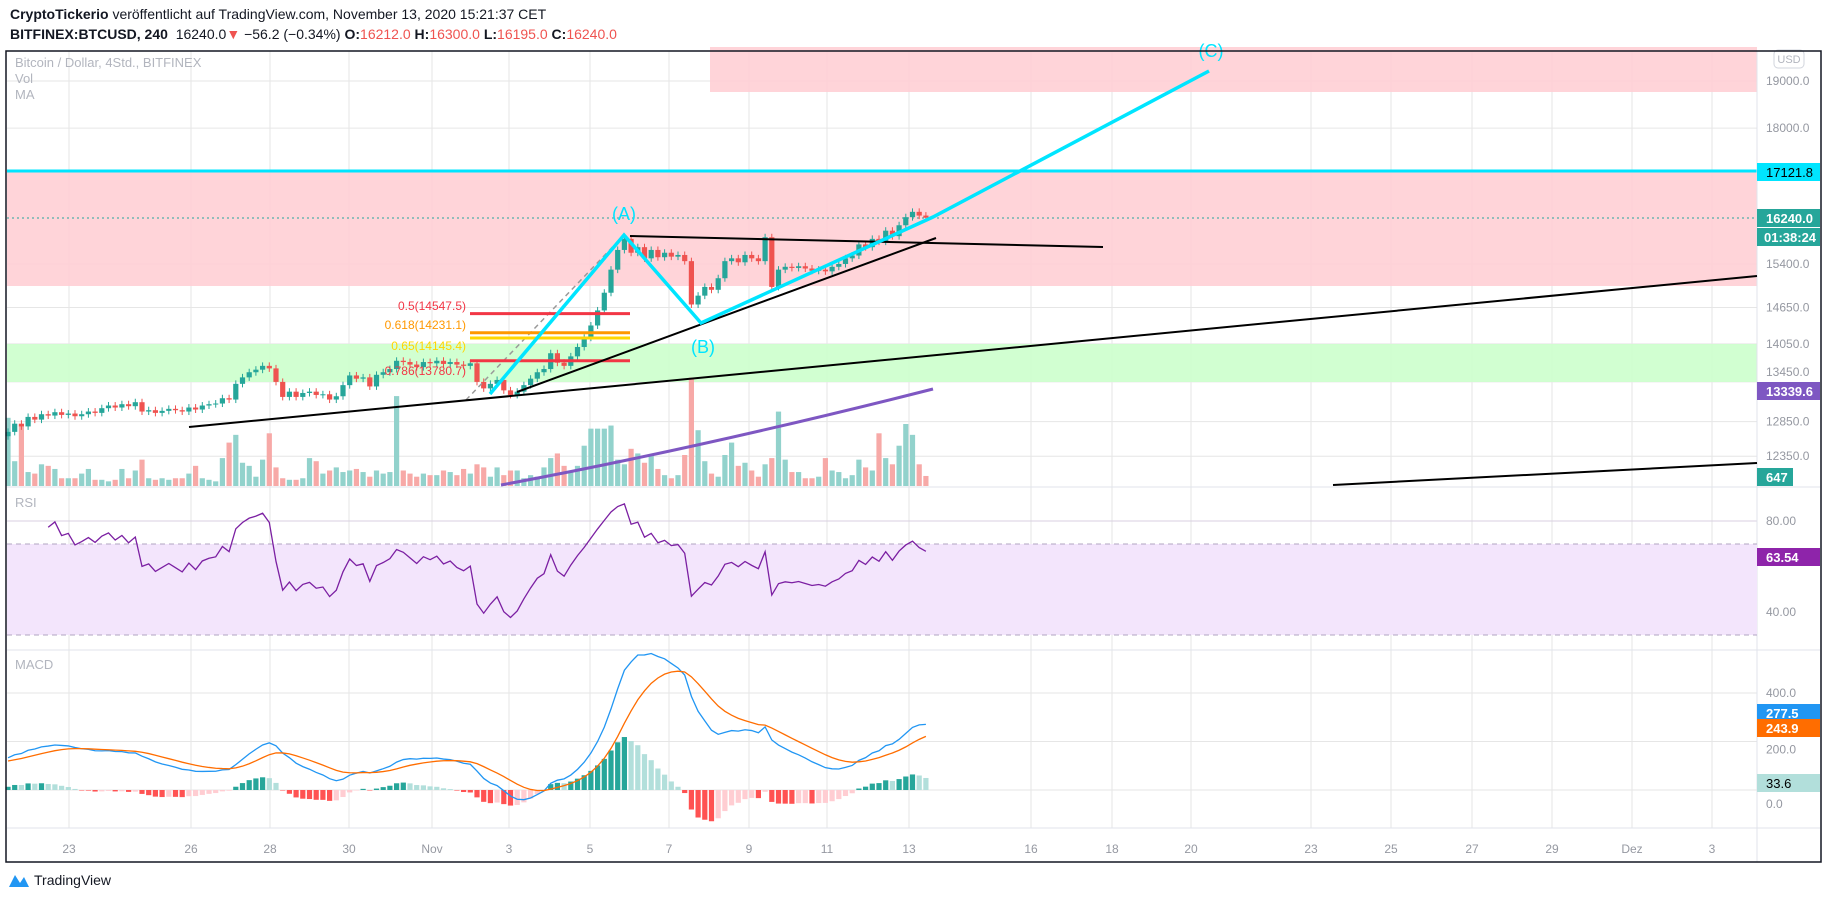 The image size is (1828, 900). I want to click on rsi-series, so click(487, 561).